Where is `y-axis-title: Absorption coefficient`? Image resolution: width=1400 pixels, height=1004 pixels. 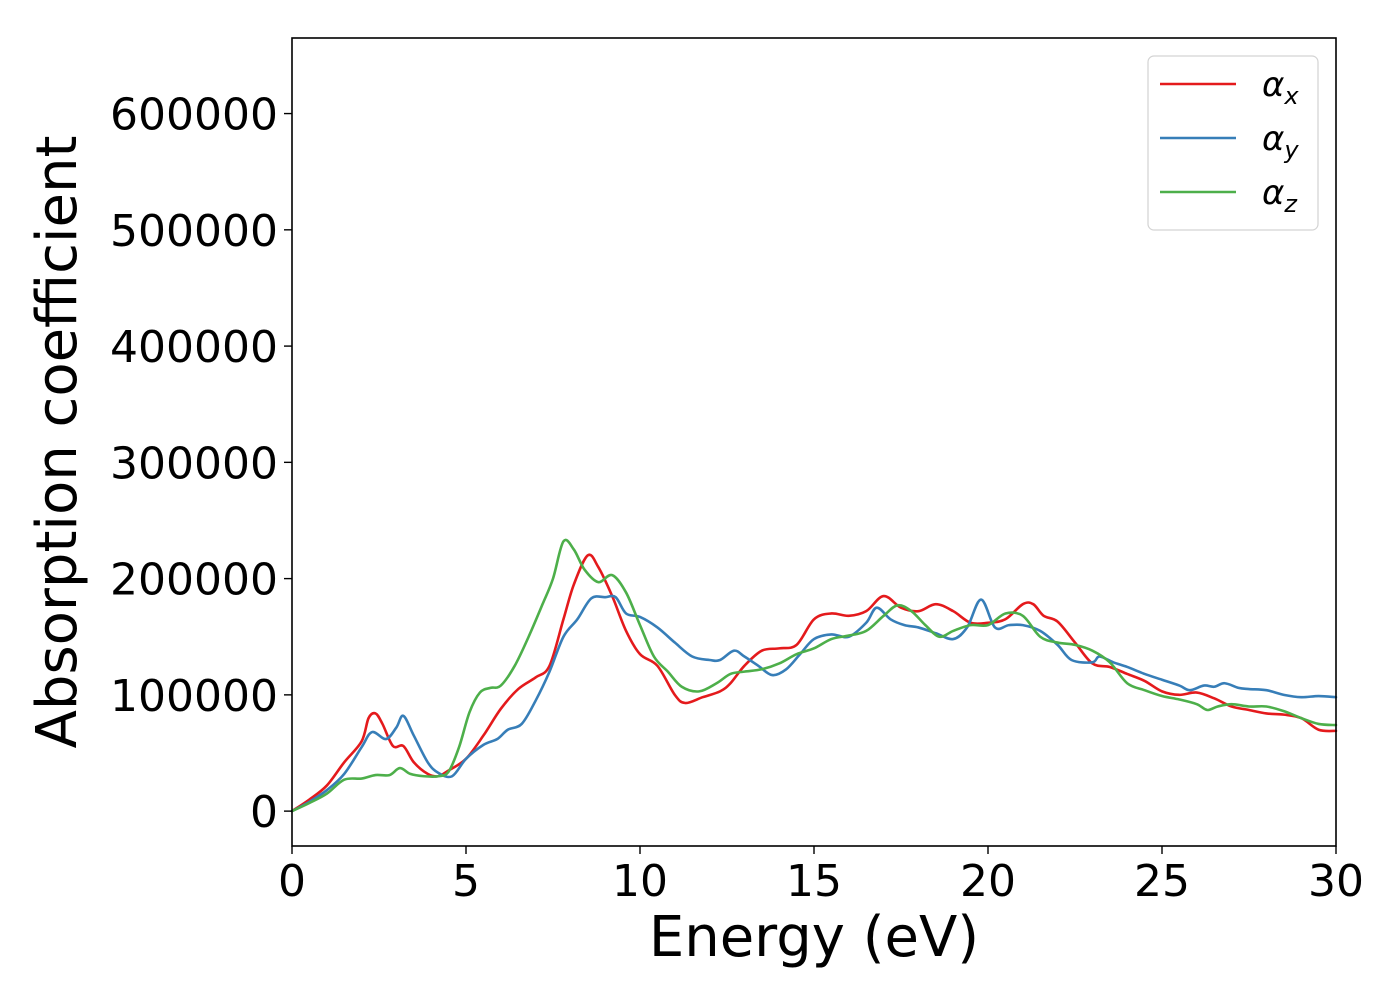 y-axis-title: Absorption coefficient is located at coordinates (57, 442).